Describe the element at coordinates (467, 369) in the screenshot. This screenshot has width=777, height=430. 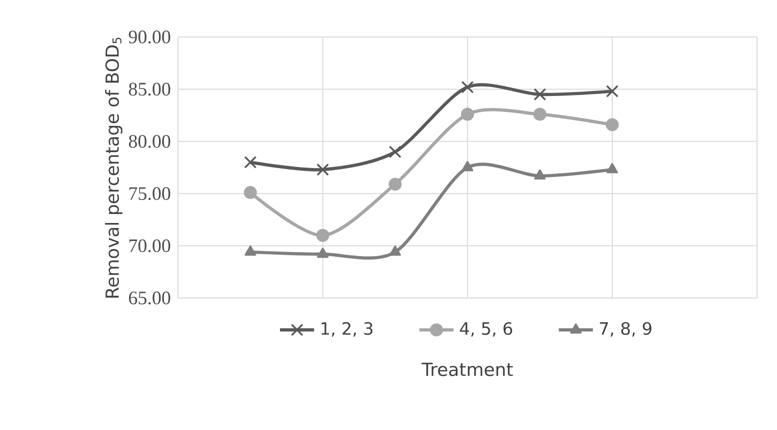
I see `x-axis-title: Treatment` at that location.